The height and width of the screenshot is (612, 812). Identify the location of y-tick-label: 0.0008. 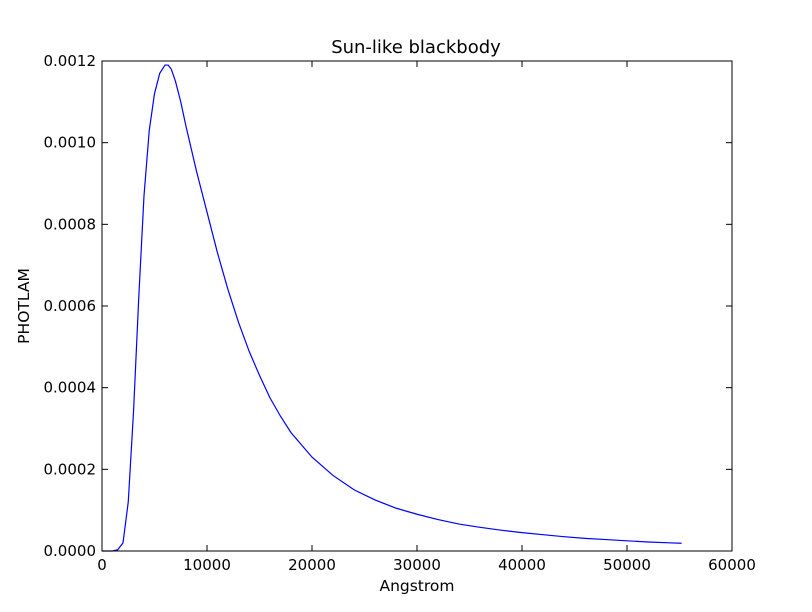
(70, 224).